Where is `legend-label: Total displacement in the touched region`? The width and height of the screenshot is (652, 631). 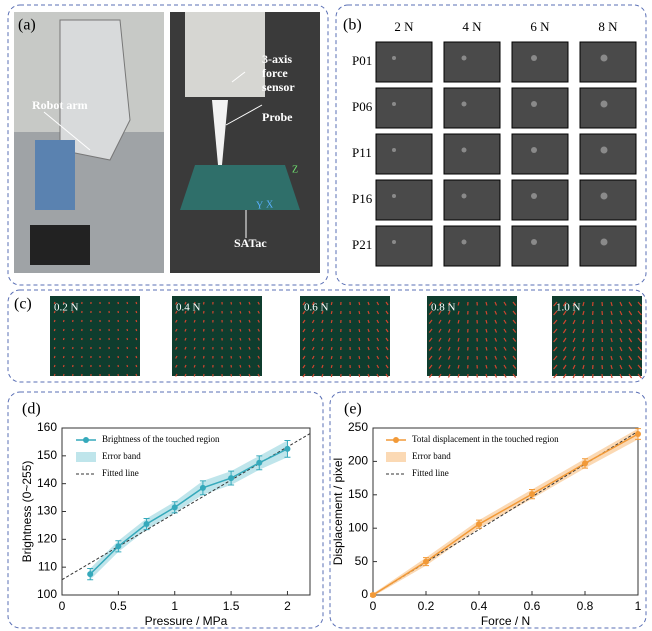 legend-label: Total displacement in the touched region is located at coordinates (485, 439).